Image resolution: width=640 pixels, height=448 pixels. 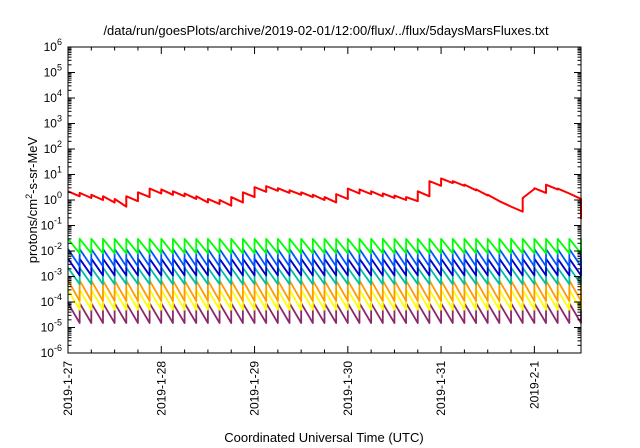 I want to click on x-tick-label: 2019-1-28, so click(x=161, y=388).